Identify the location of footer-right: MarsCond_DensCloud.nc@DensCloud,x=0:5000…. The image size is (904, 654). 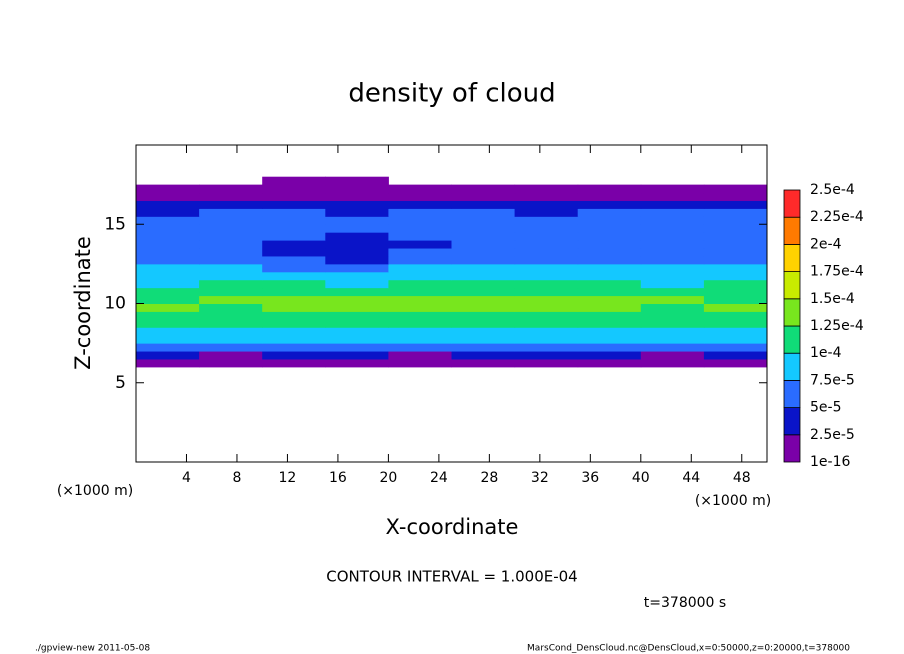
(688, 649).